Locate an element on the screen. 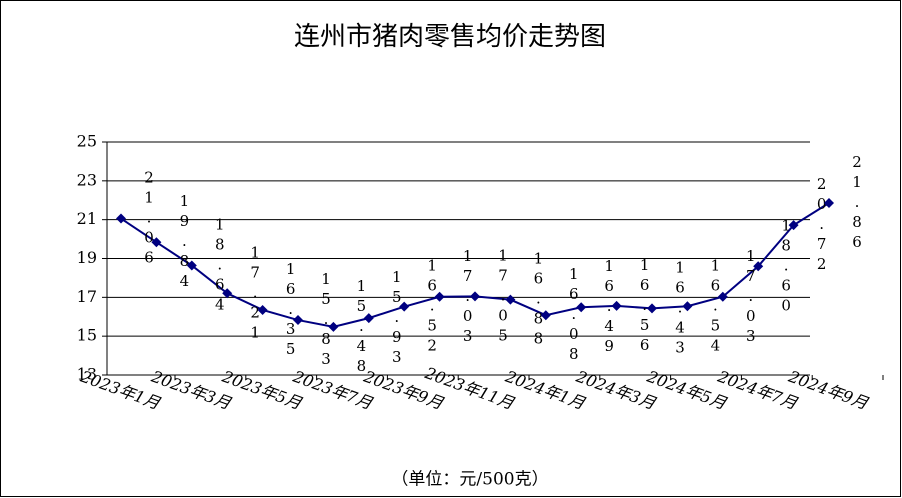  value-label: 17.21 is located at coordinates (255, 293).